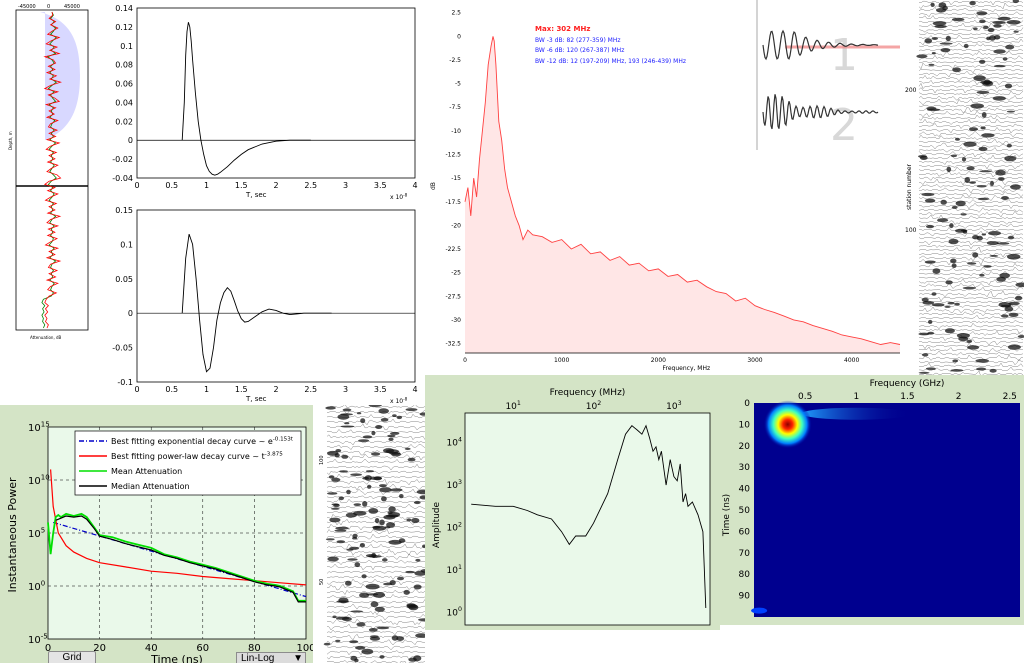  I want to click on amplitude-ytick: 101, so click(454, 570).